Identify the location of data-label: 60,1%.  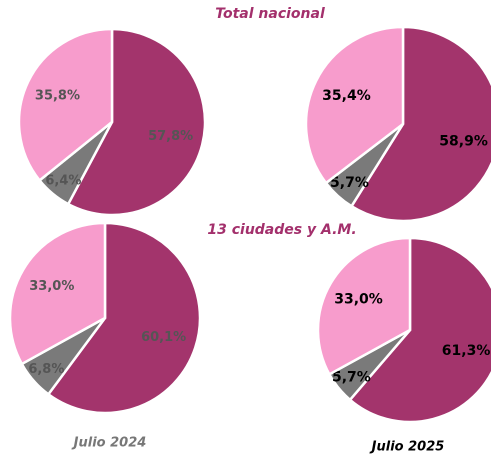
(163, 337).